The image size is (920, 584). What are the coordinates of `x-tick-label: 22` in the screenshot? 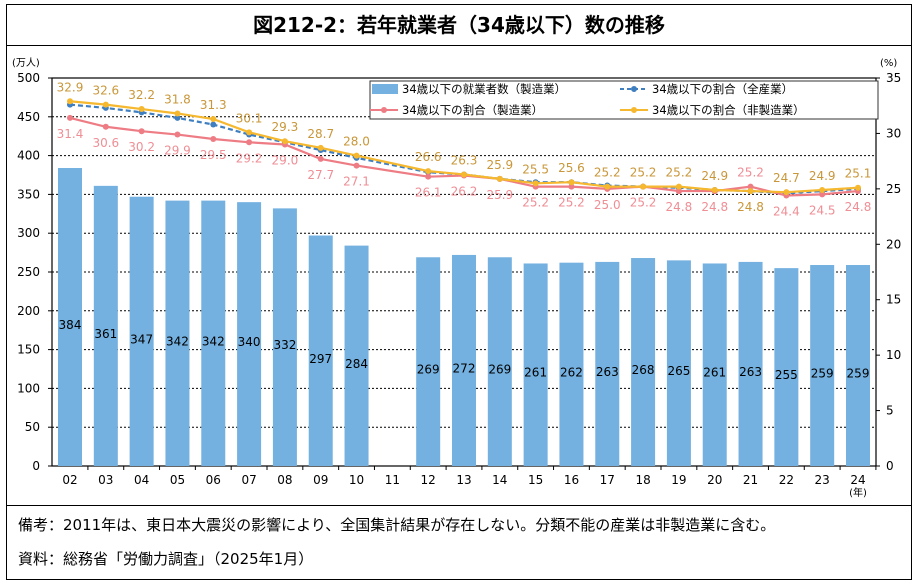 It's located at (786, 480).